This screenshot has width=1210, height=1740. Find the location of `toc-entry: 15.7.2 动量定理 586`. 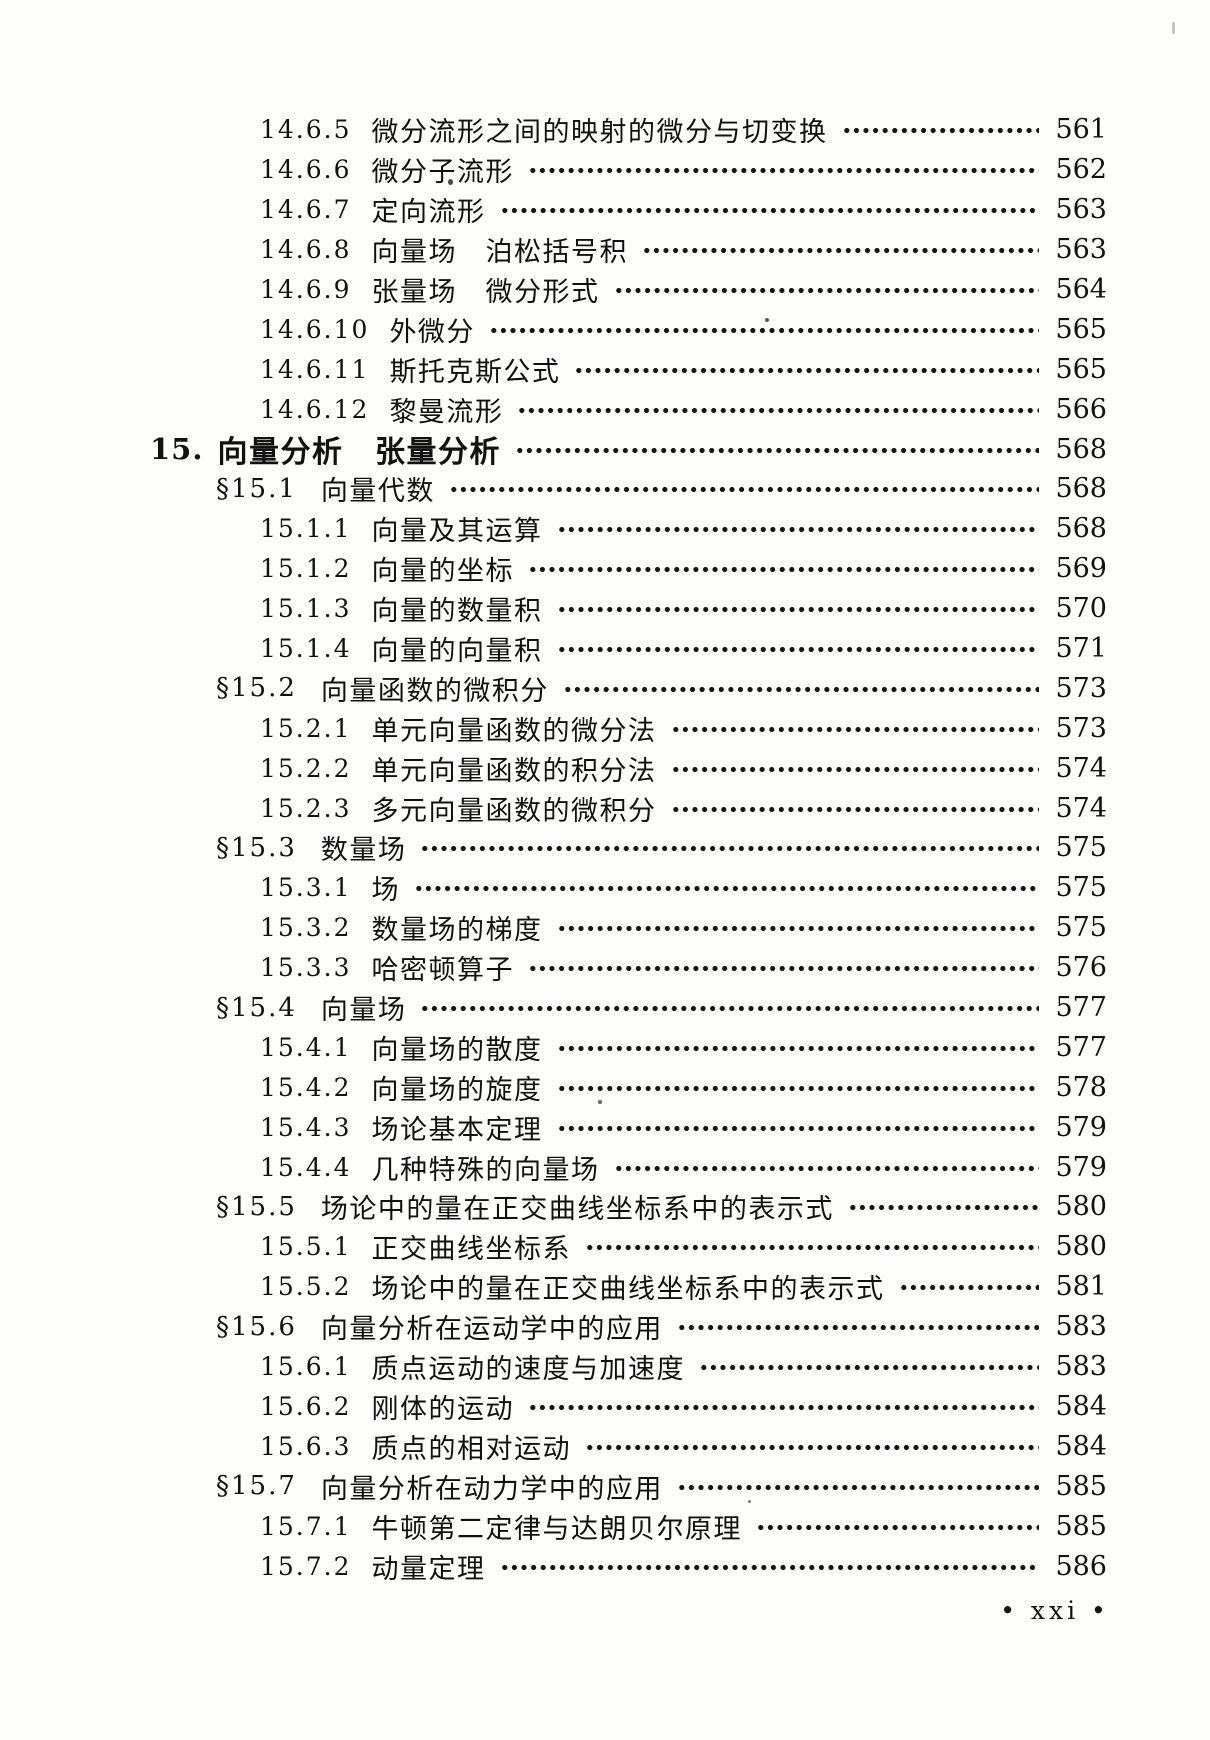

toc-entry: 15.7.2 动量定理 586 is located at coordinates (553, 1566).